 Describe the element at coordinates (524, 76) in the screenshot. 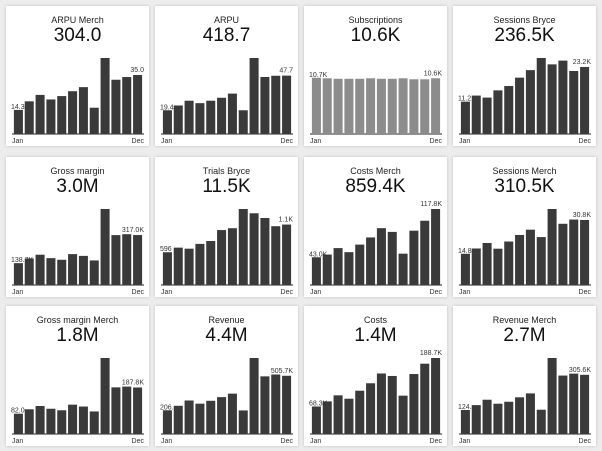

I see `card-sessions-bryce: Sessions Bryce 236.5K 11.2 23.2K Jan Dec` at that location.